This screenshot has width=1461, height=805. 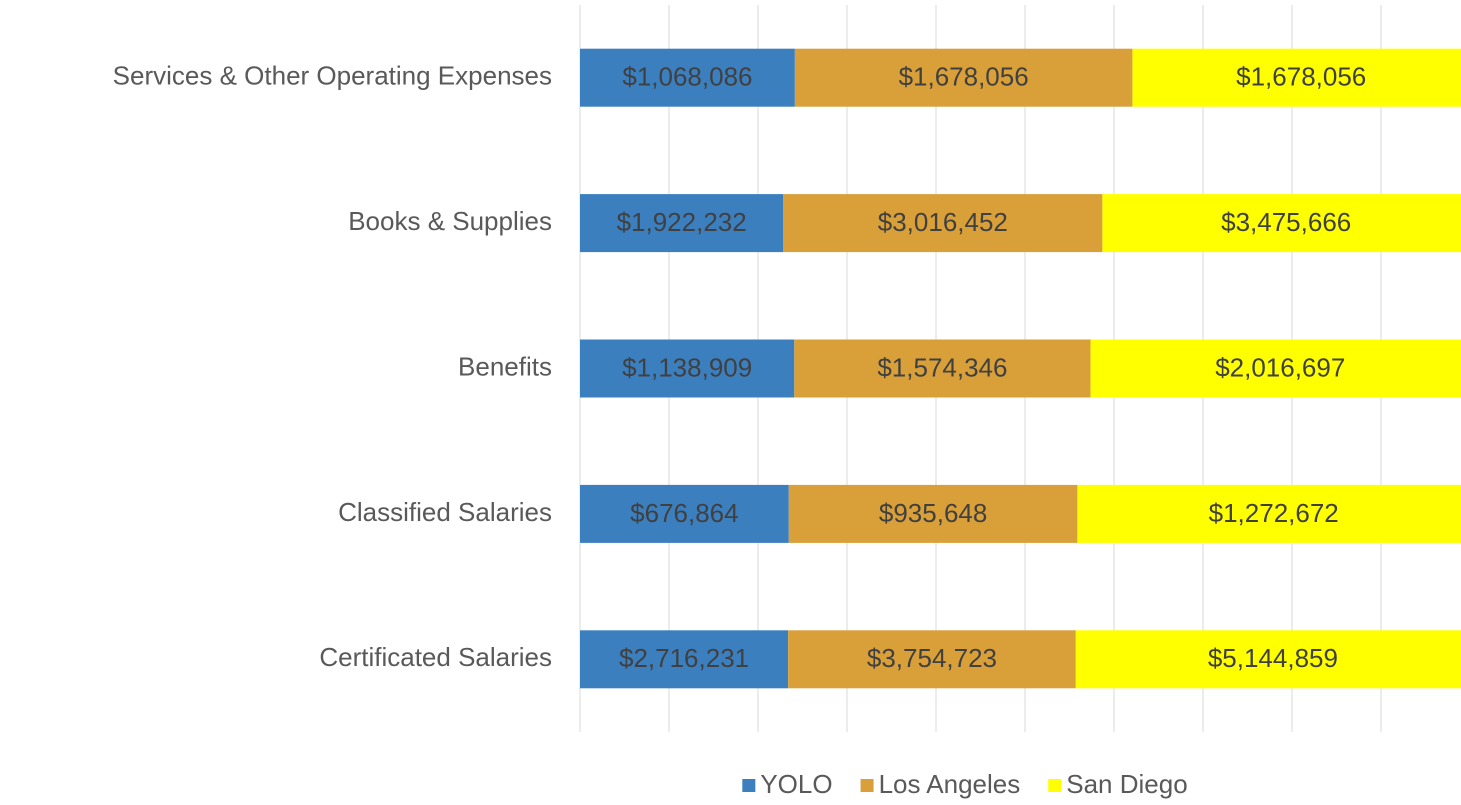 What do you see at coordinates (796, 784) in the screenshot?
I see `legend-label: YOLO` at bounding box center [796, 784].